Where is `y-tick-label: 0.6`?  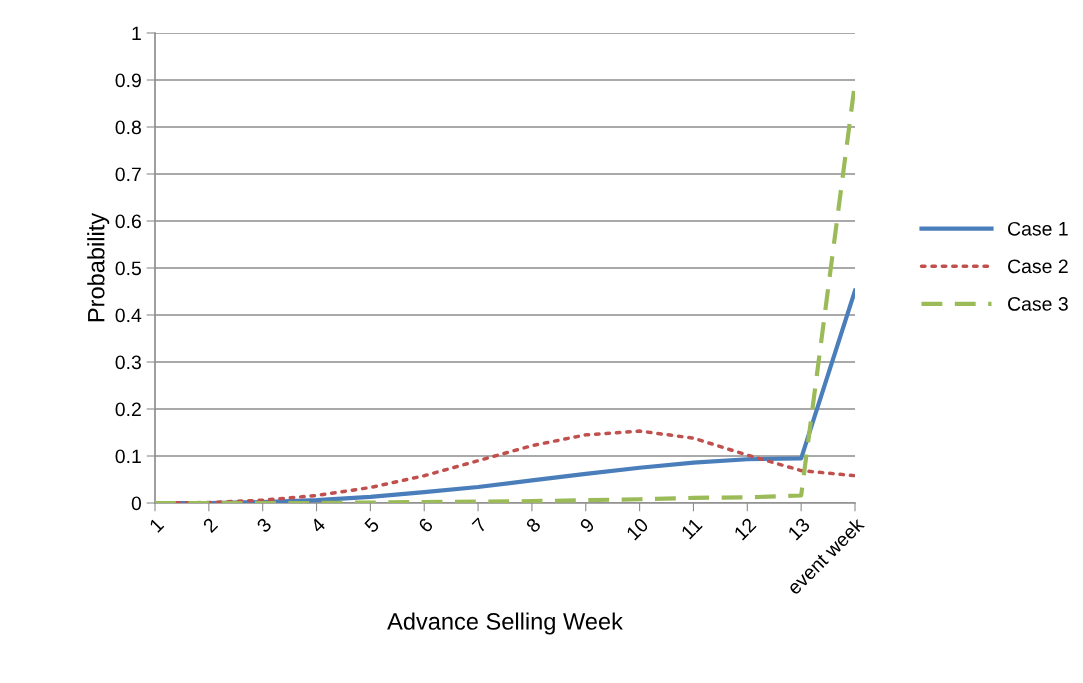
y-tick-label: 0.6 is located at coordinates (128, 221).